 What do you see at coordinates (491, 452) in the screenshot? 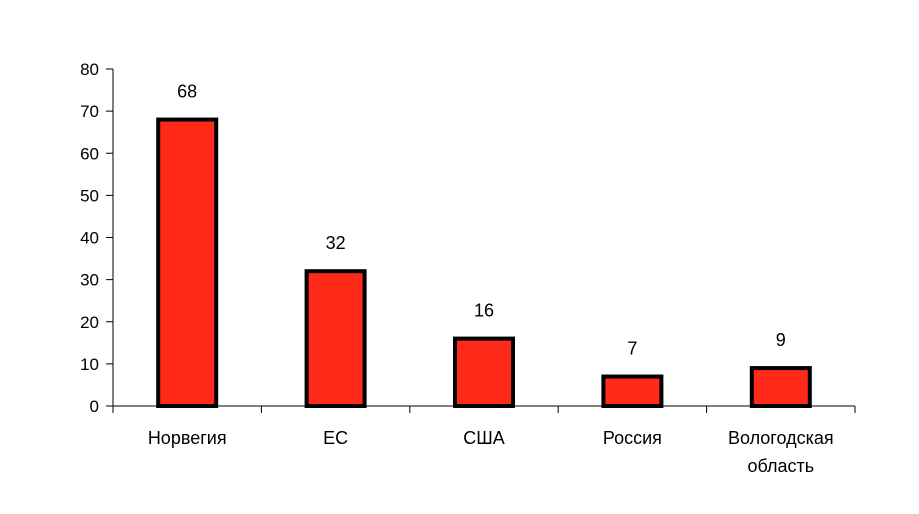
I see `category-labels: Норвегия ЕС США Россия Вологодская область` at bounding box center [491, 452].